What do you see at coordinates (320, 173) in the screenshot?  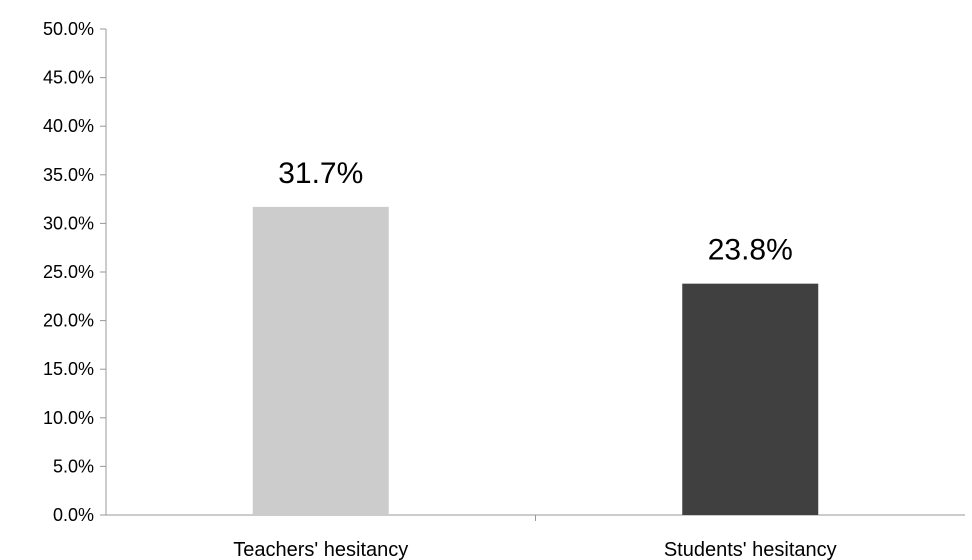 I see `data-label: 31.7%` at bounding box center [320, 173].